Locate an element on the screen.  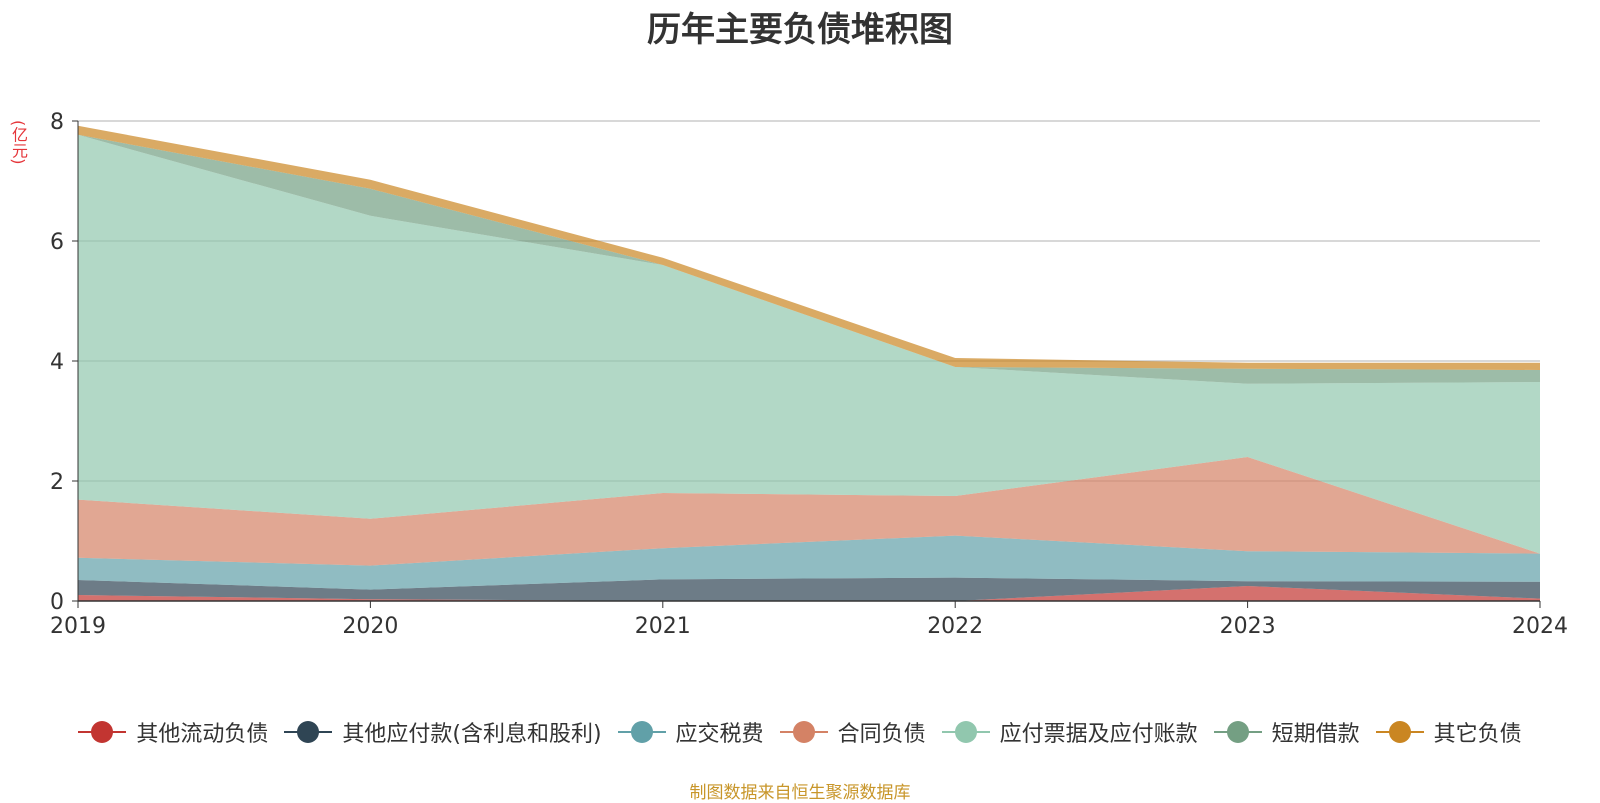
x-tick-label: 2019 is located at coordinates (78, 626).